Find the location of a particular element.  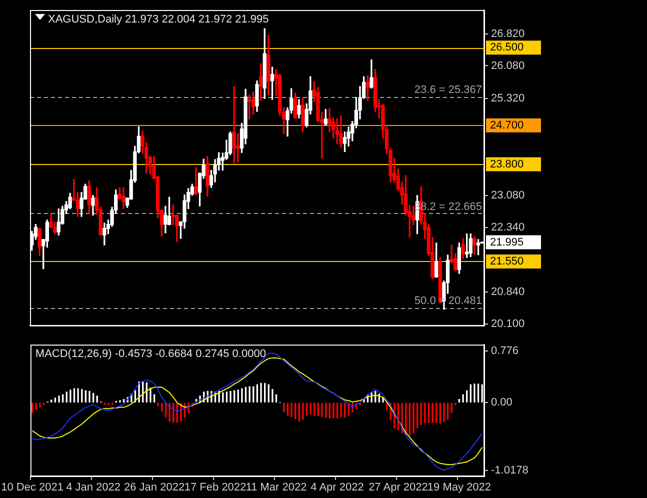

x-tick-label: 17 Feb 2022 is located at coordinates (215, 488).